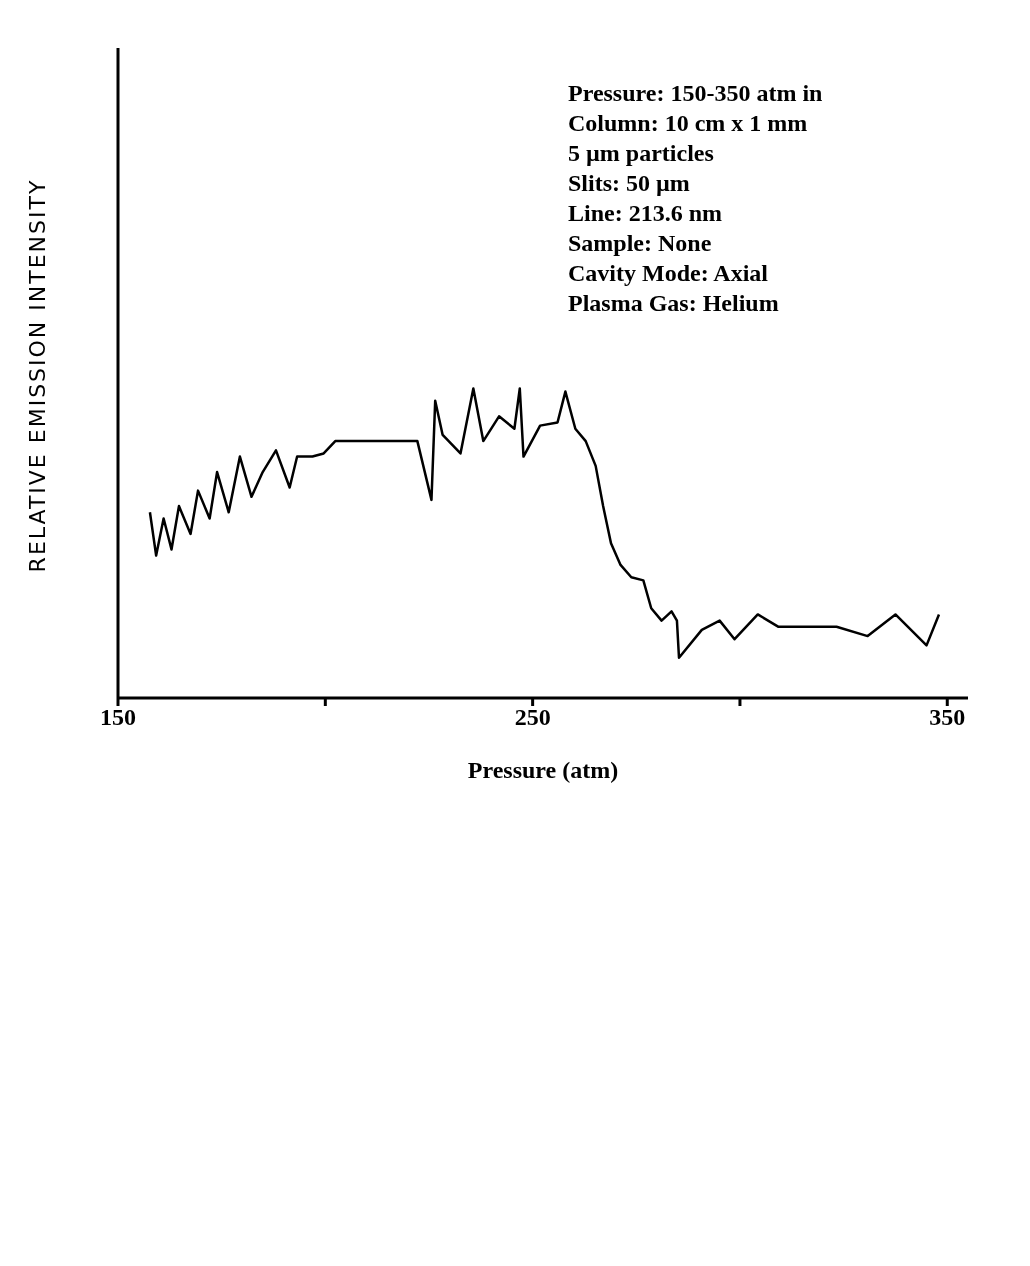 The height and width of the screenshot is (1266, 1030). What do you see at coordinates (543, 770) in the screenshot?
I see `x-axis-title: Pressure (atm)` at bounding box center [543, 770].